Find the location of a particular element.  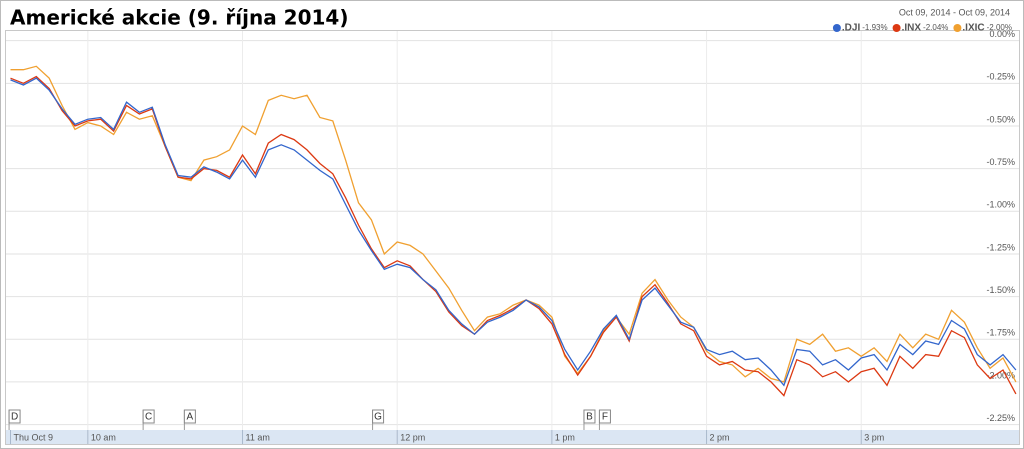

legend-name: .IXIC is located at coordinates (973, 28).